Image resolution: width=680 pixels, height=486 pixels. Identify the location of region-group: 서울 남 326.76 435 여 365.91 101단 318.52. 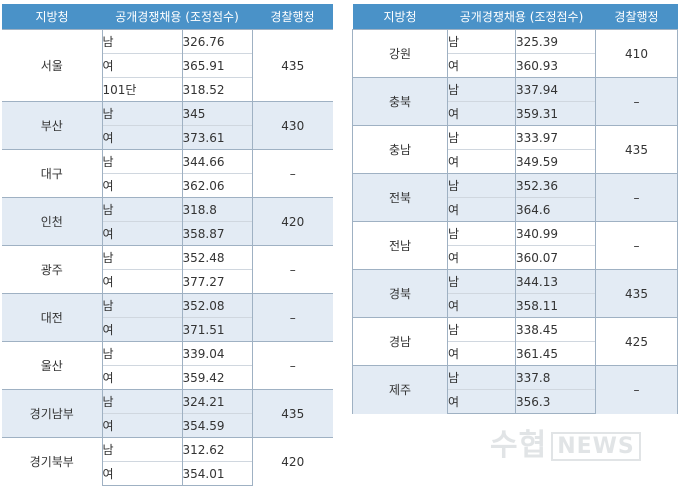
(167, 65).